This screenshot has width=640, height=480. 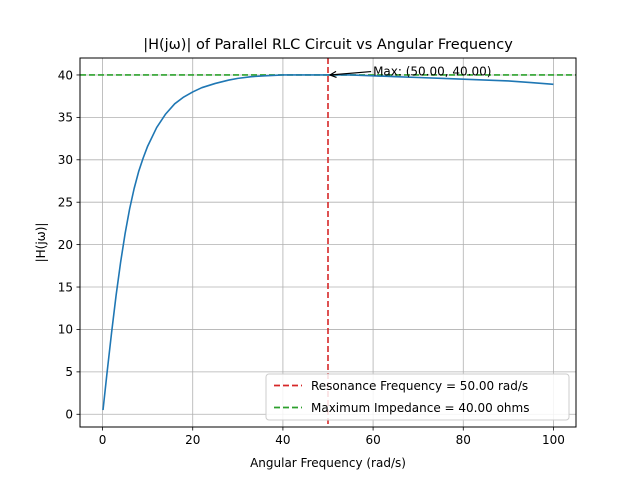 I want to click on x-axis: 0 20 40 60 80 100, so click(x=332, y=437).